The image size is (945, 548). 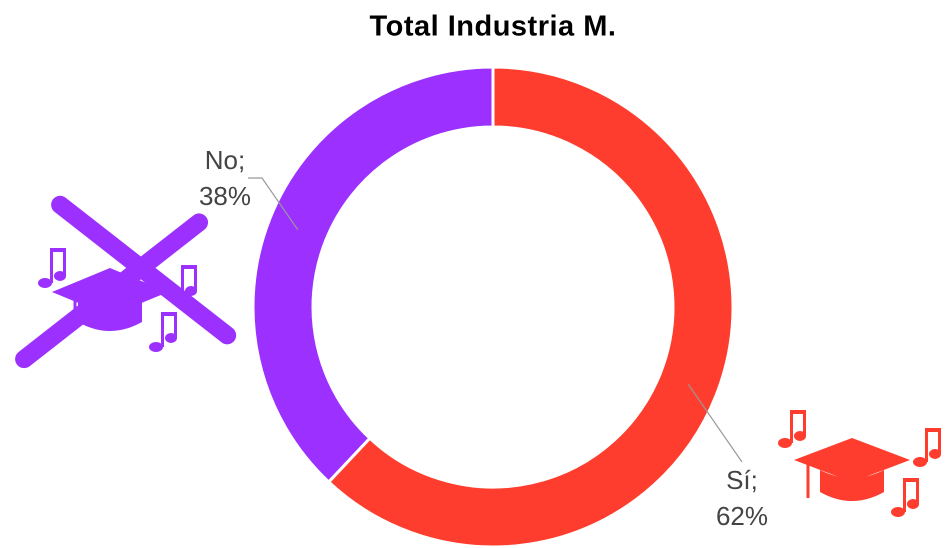 I want to click on slice-value-label: 38%, so click(x=225, y=196).